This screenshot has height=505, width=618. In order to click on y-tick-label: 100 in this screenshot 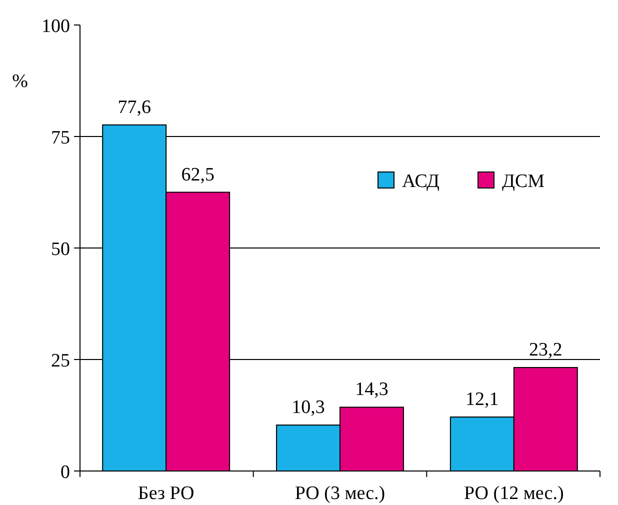, I will do `click(56, 26)`.